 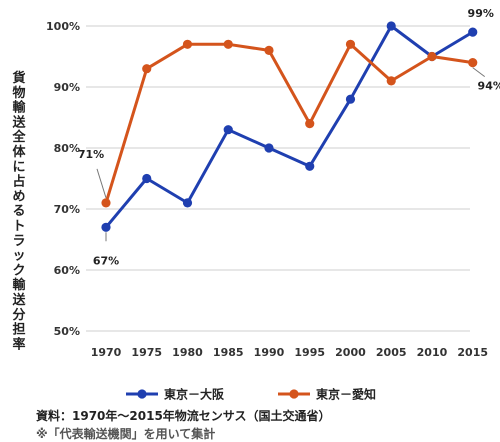 What do you see at coordinates (63, 179) in the screenshot?
I see `y-axis: 50% 60% 70% 80% 90% 100%` at bounding box center [63, 179].